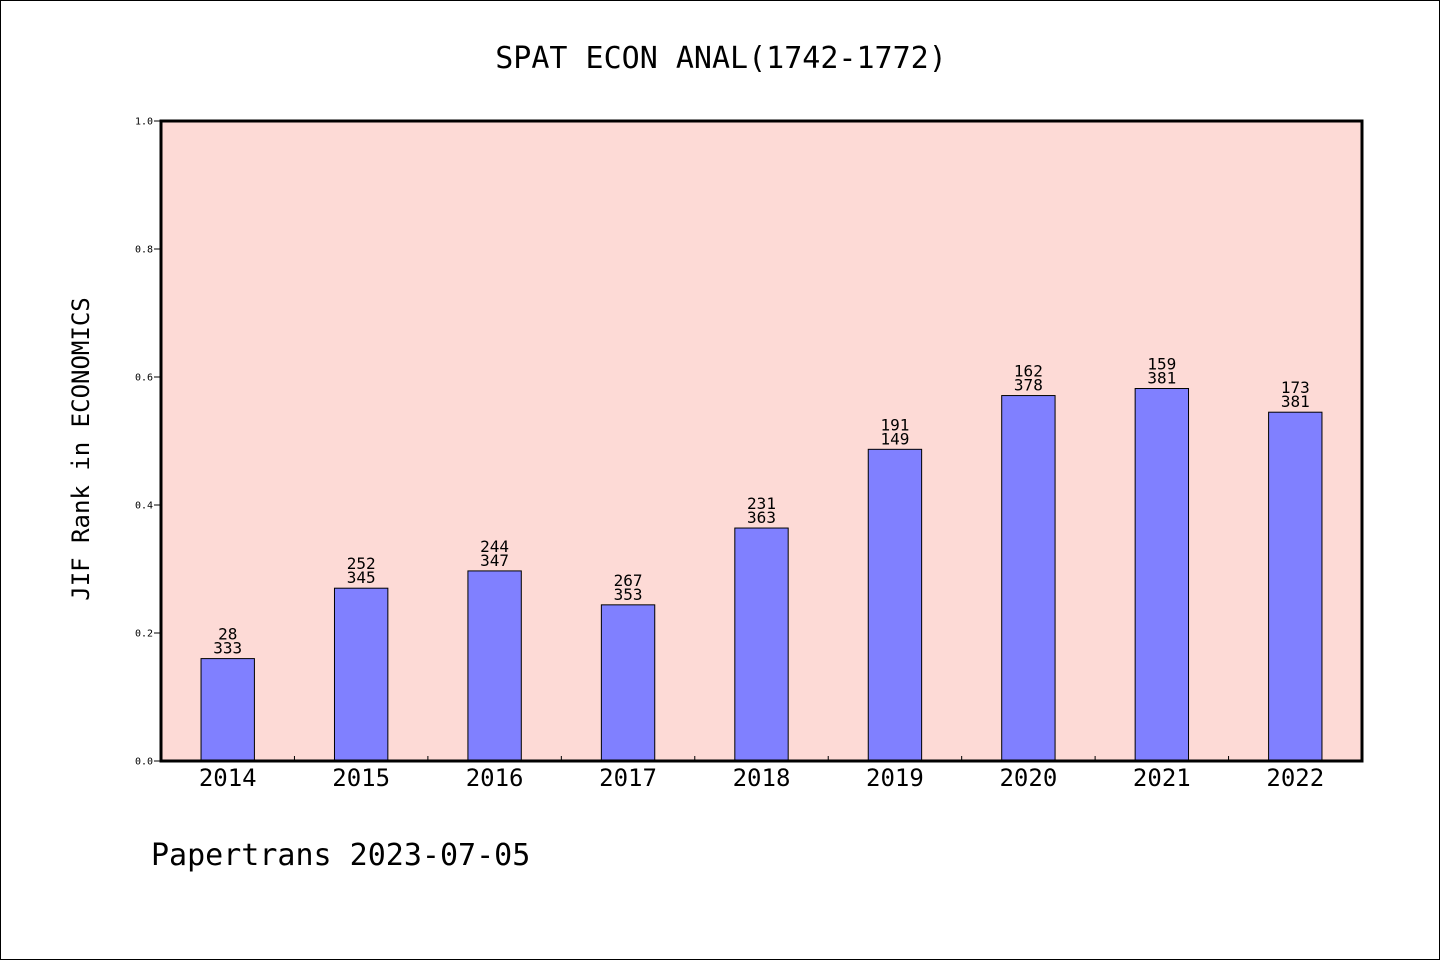 The image size is (1440, 961). I want to click on x-axis: 2014 2015 2016 2017 2018 2019 2020 2021 2022, so click(761, 774).